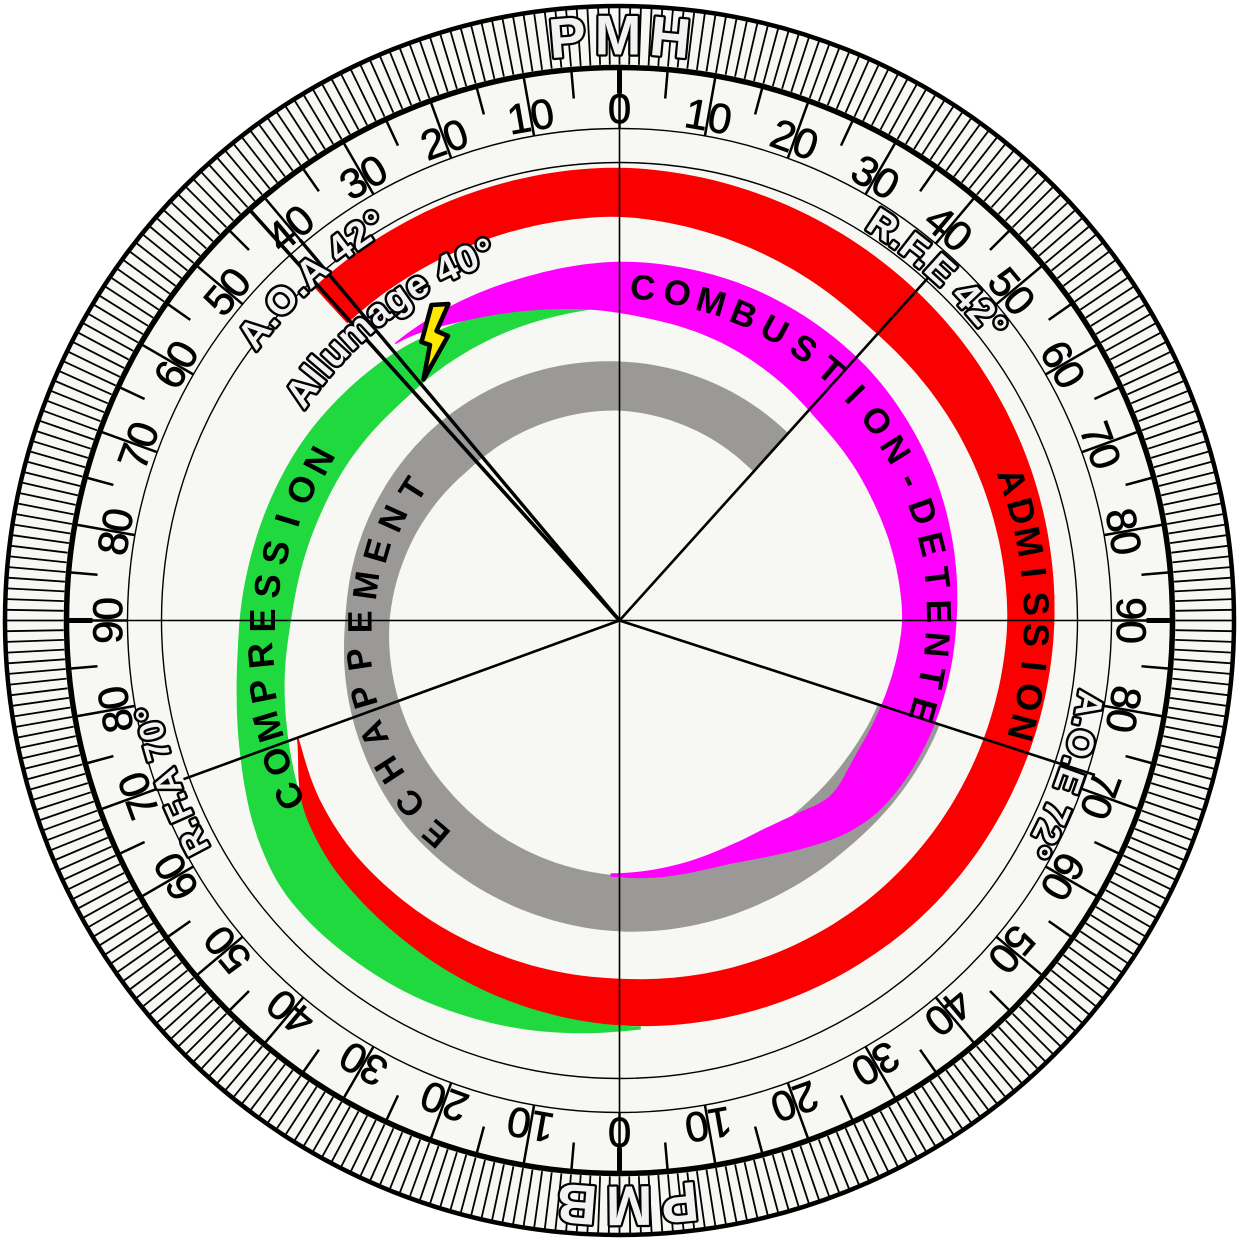 The image size is (1239, 1248). What do you see at coordinates (367, 585) in the screenshot?
I see `svg-text: M` at bounding box center [367, 585].